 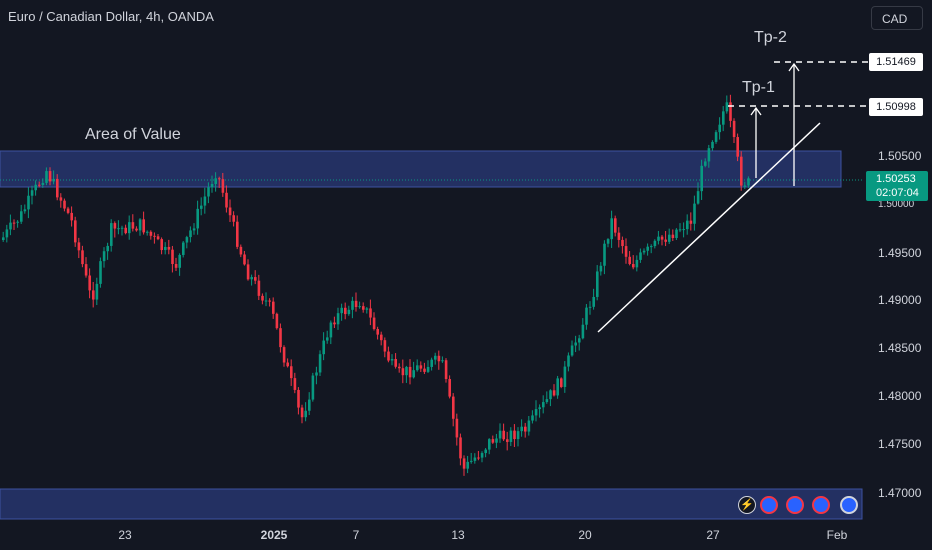 What do you see at coordinates (900, 444) in the screenshot?
I see `price-tick: 1.47500` at bounding box center [900, 444].